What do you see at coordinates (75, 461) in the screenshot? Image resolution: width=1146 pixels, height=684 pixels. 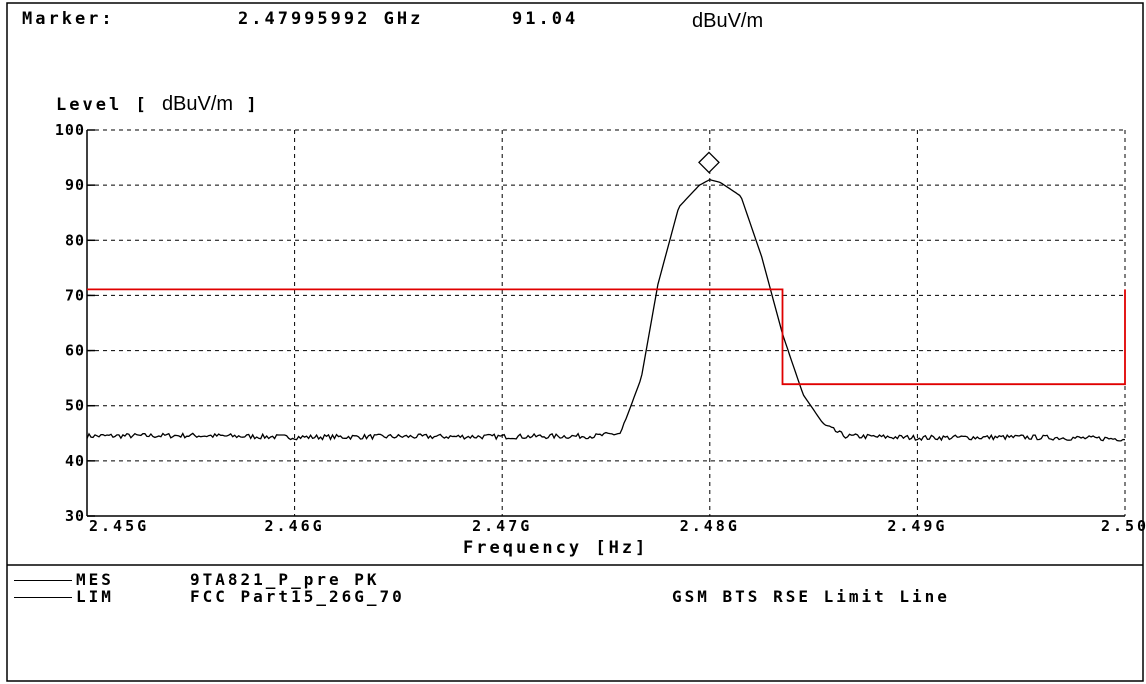 I see `y-tick-label: 40` at bounding box center [75, 461].